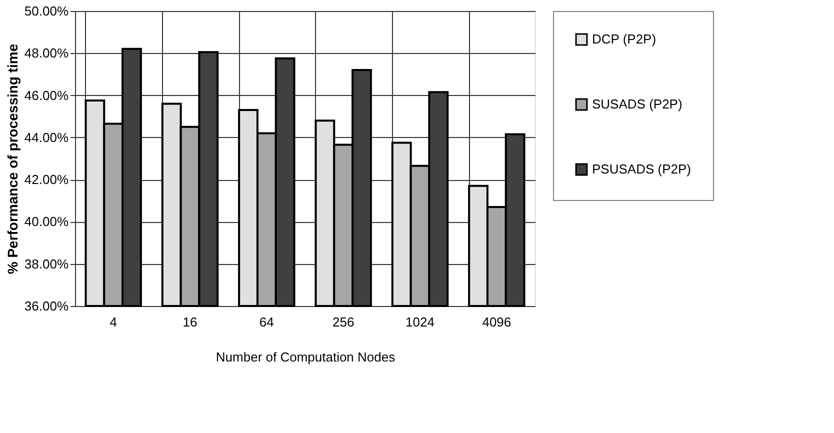 Image resolution: width=834 pixels, height=433 pixels. Describe the element at coordinates (637, 104) in the screenshot. I see `legend-label: SUSADS (P2P)` at that location.